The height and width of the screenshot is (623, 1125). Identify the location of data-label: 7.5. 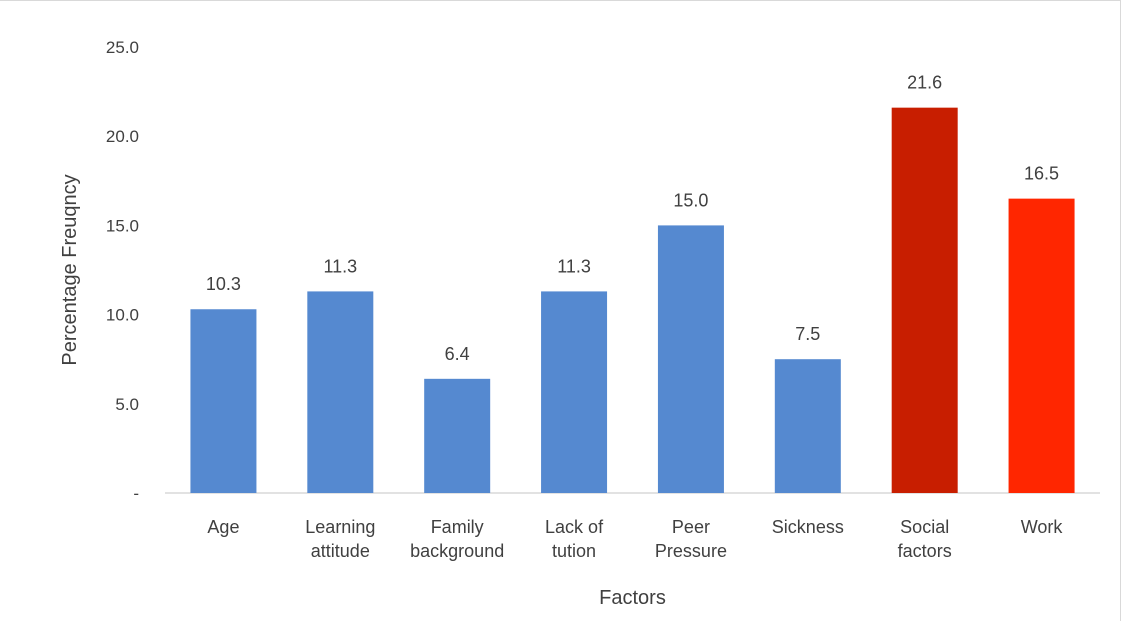
(807, 334).